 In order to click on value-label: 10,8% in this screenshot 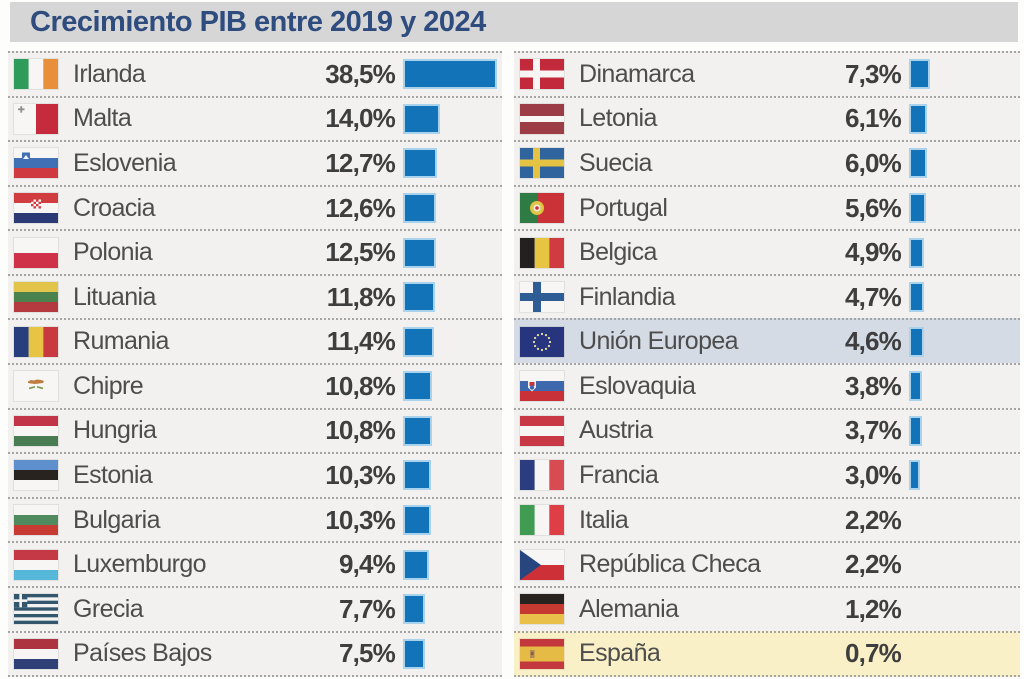, I will do `click(360, 385)`.